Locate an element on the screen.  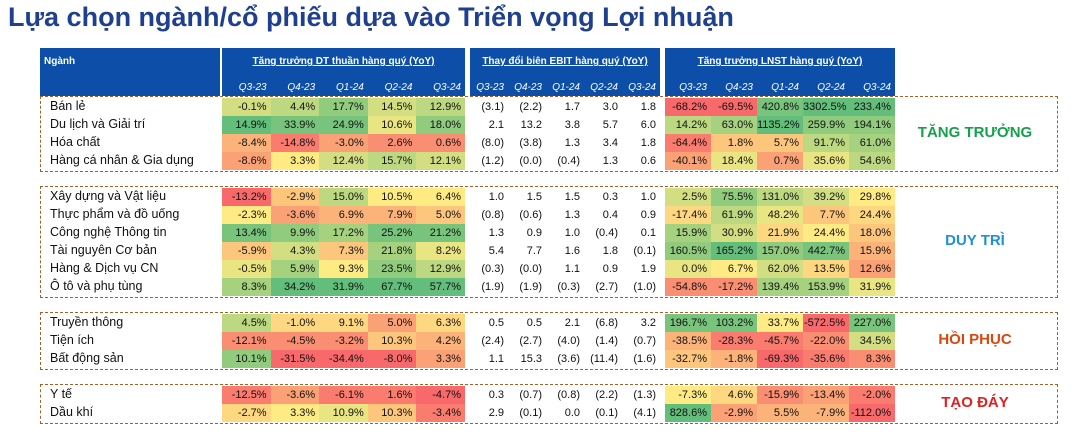
table-cell: 2.6% is located at coordinates (392, 143).